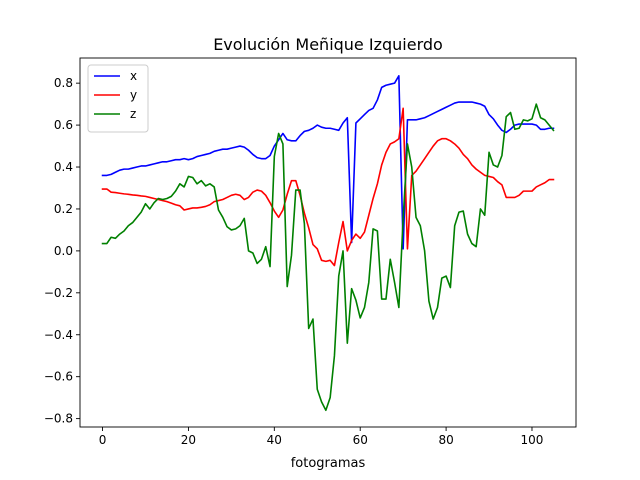 This screenshot has height=480, width=640. I want to click on y-tick-label: 0.0, so click(63, 251).